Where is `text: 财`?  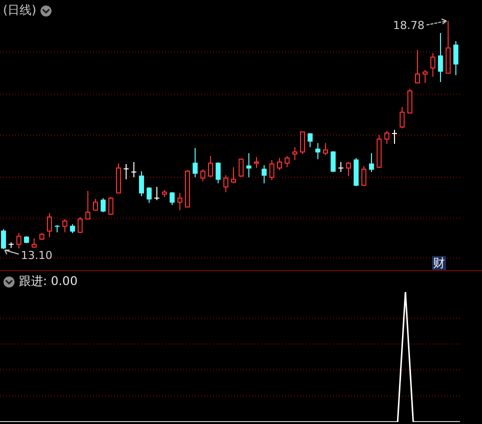 text: 财 is located at coordinates (439, 263).